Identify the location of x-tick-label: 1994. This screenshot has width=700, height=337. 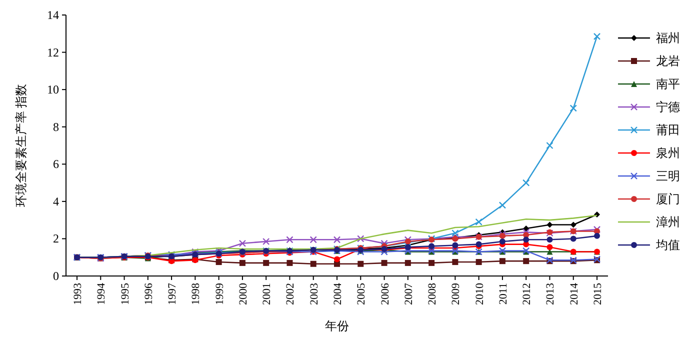
(102, 293).